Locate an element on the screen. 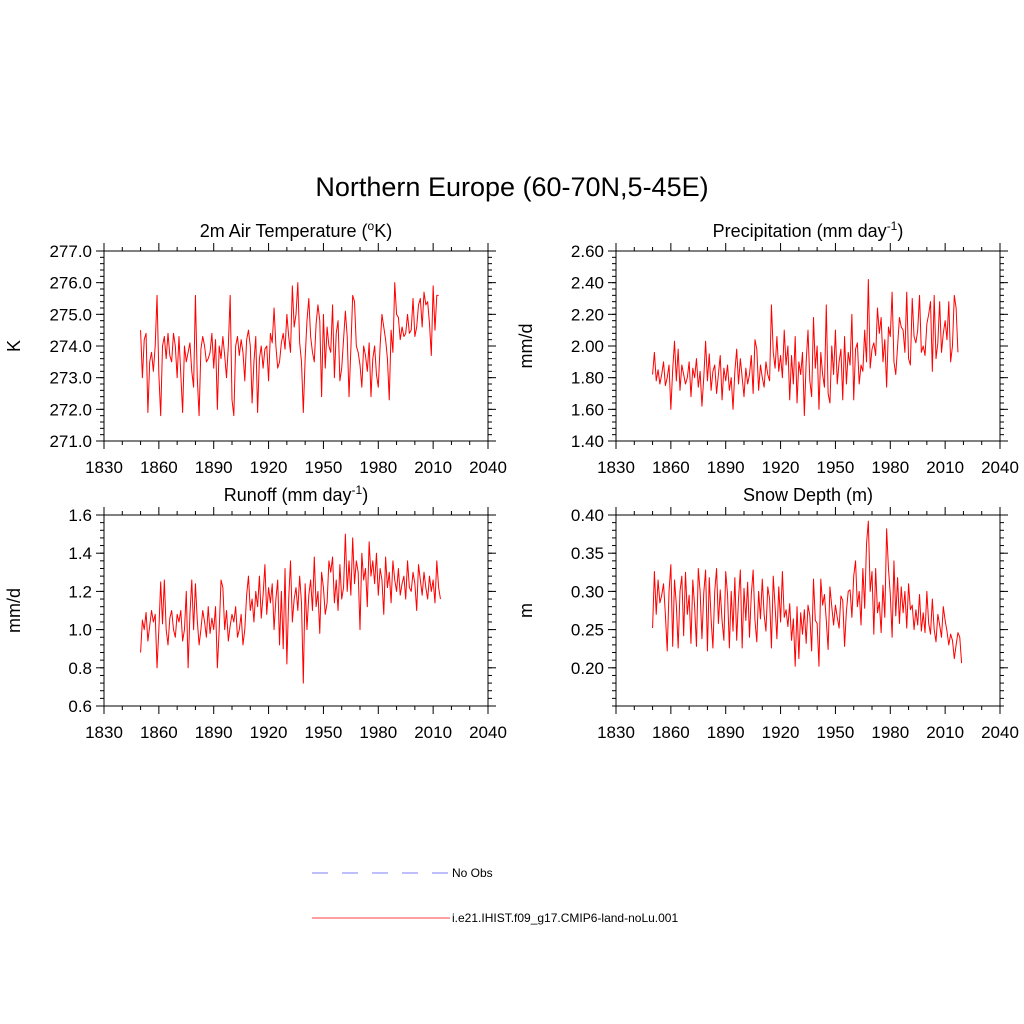  y-tick-label: 274.0 is located at coordinates (70, 346).